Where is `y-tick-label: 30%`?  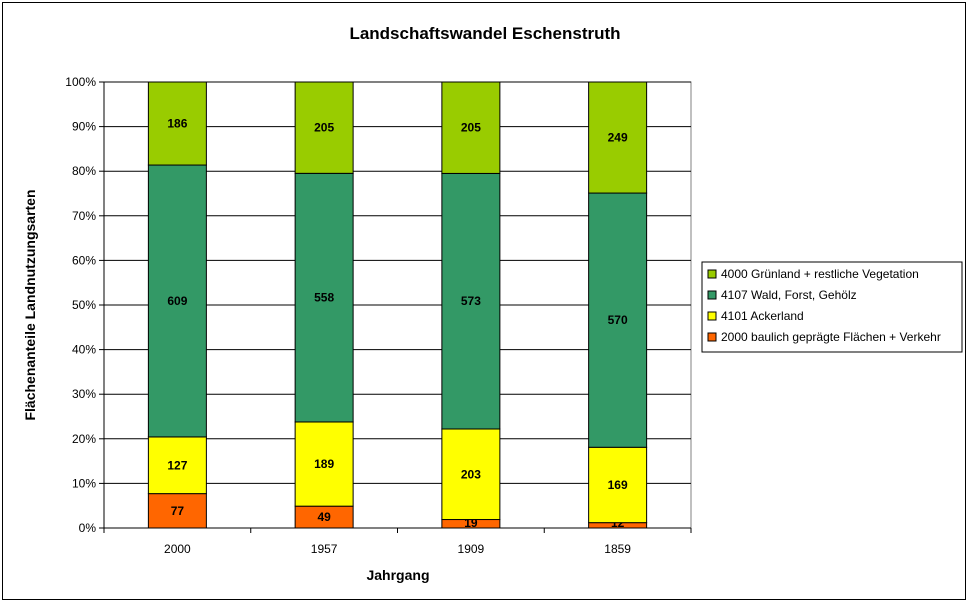
y-tick-label: 30% is located at coordinates (84, 394).